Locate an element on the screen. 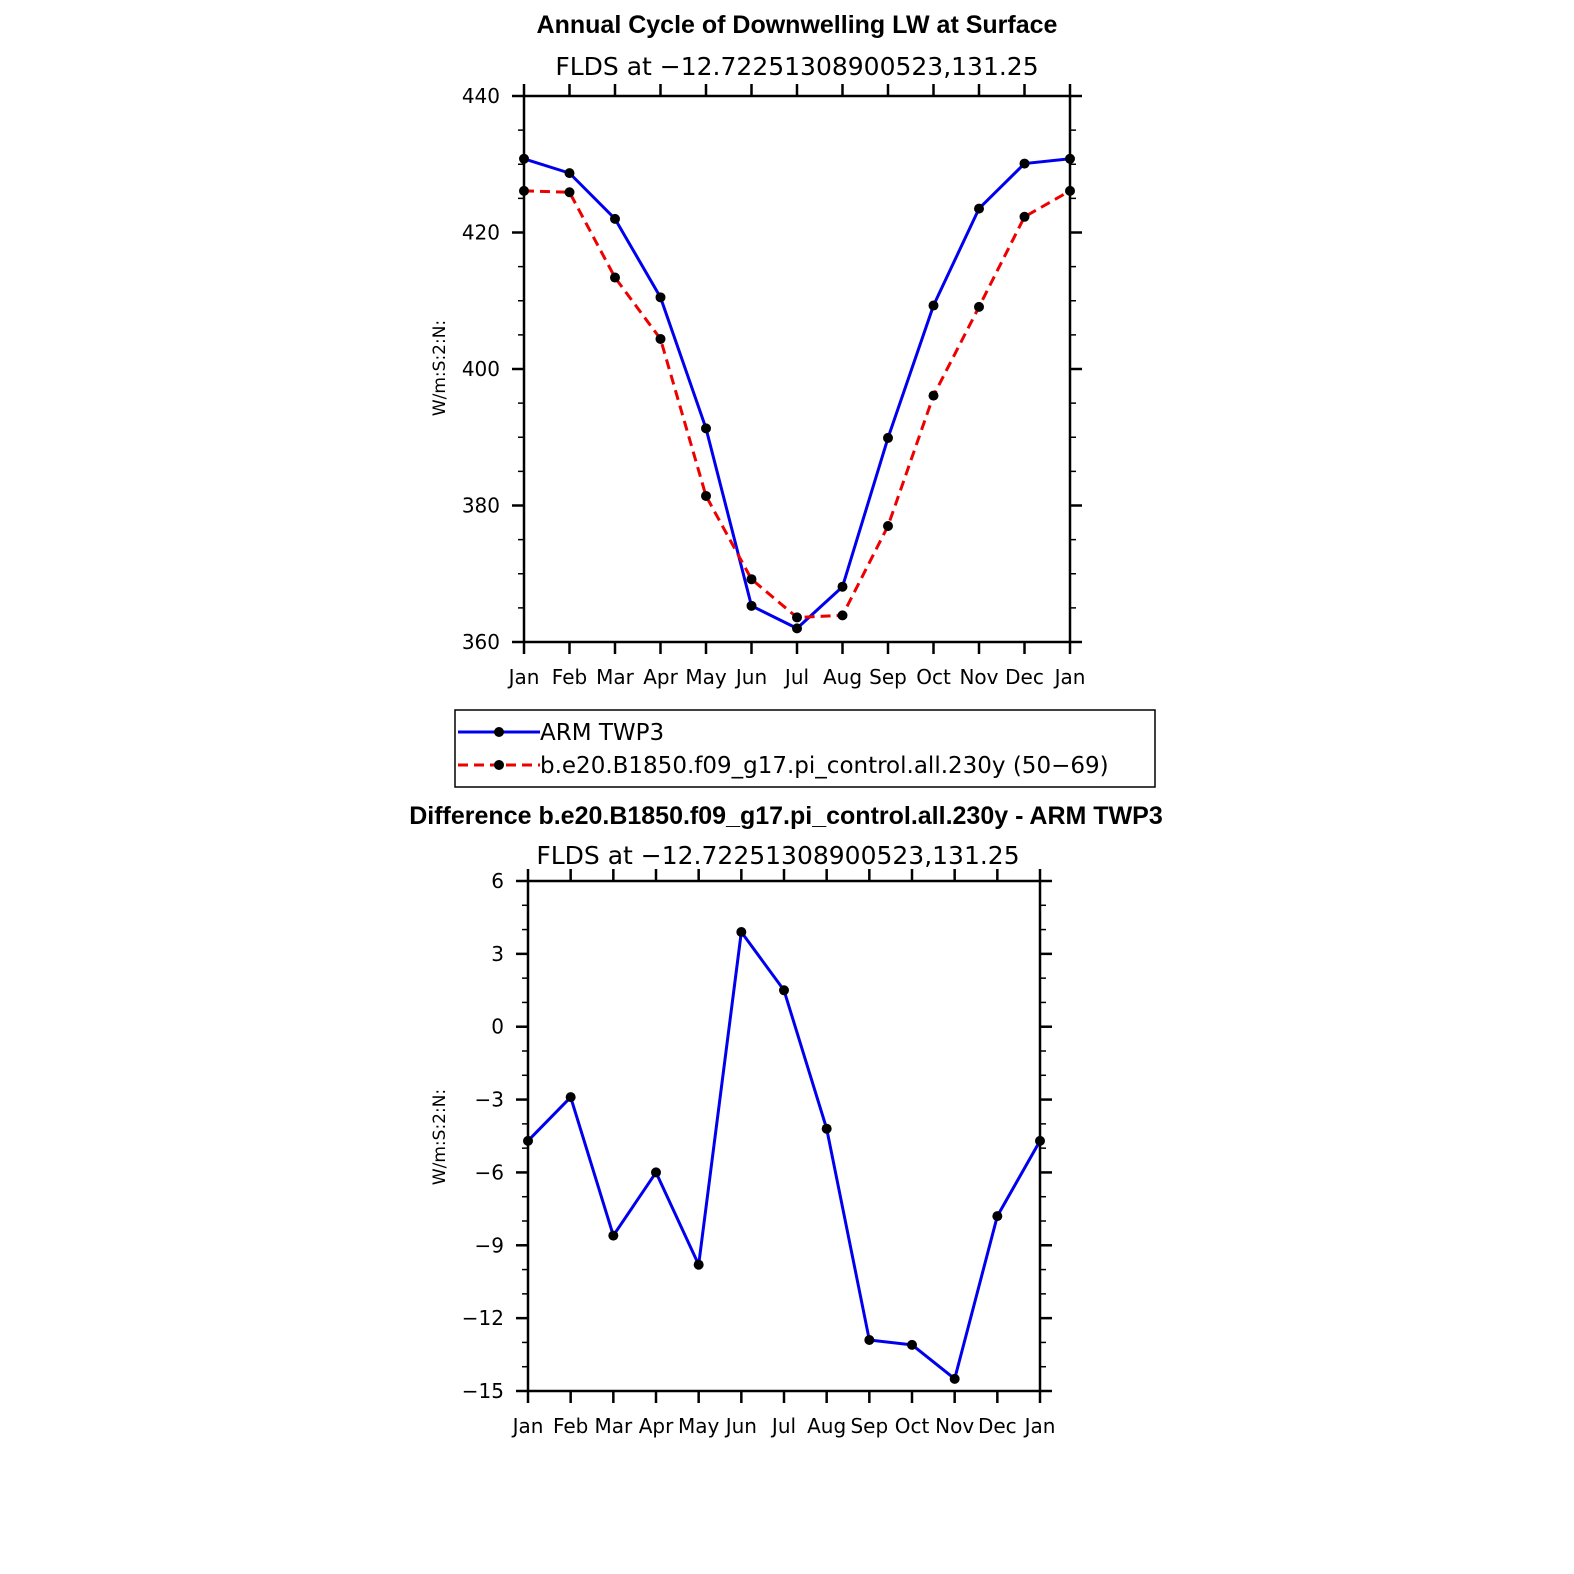 The width and height of the screenshot is (1574, 1574). x-tick-labels: Jan Feb Mar Apr May Jun Jul Aug Sep Oct Nov Dec Jan is located at coordinates (796, 677).